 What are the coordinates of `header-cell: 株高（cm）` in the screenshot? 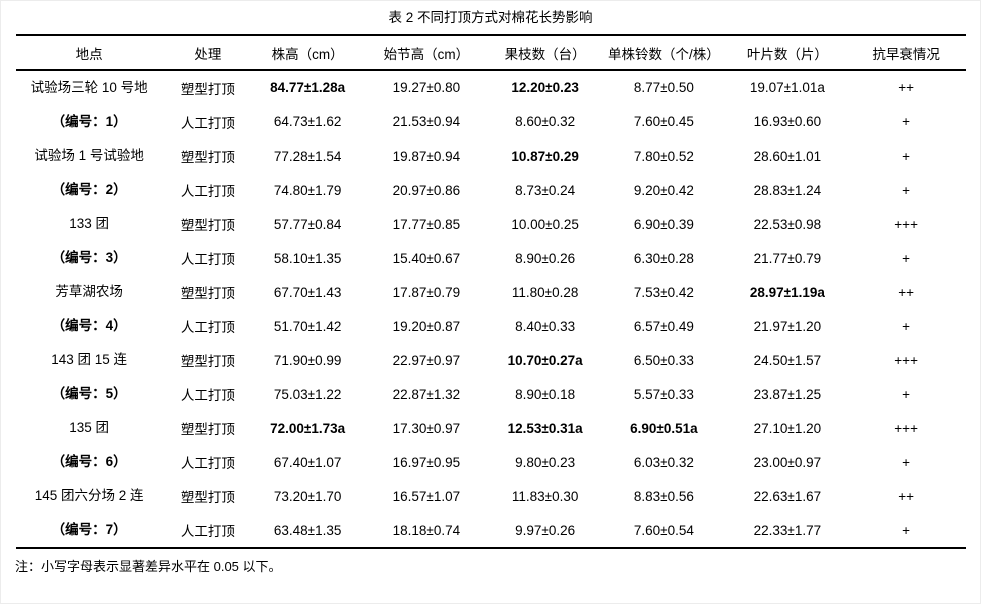 It's located at (308, 53).